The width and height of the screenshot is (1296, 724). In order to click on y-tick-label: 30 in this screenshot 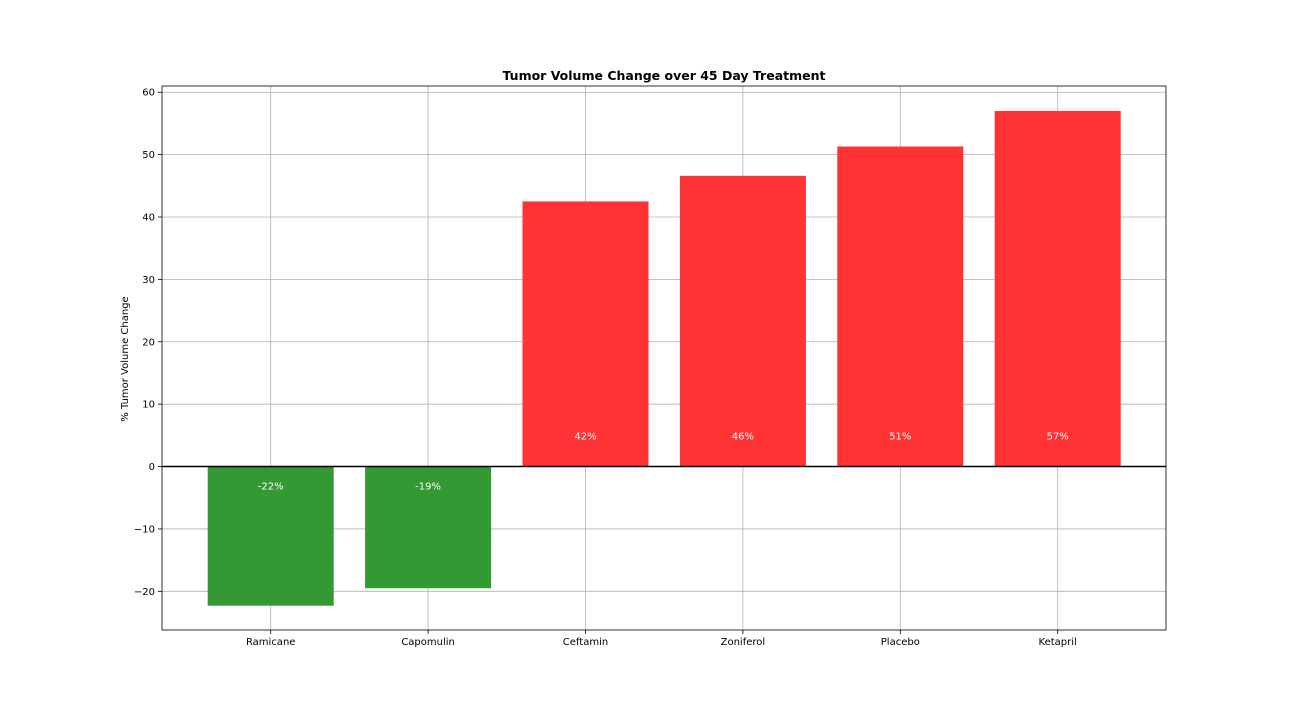, I will do `click(148, 280)`.